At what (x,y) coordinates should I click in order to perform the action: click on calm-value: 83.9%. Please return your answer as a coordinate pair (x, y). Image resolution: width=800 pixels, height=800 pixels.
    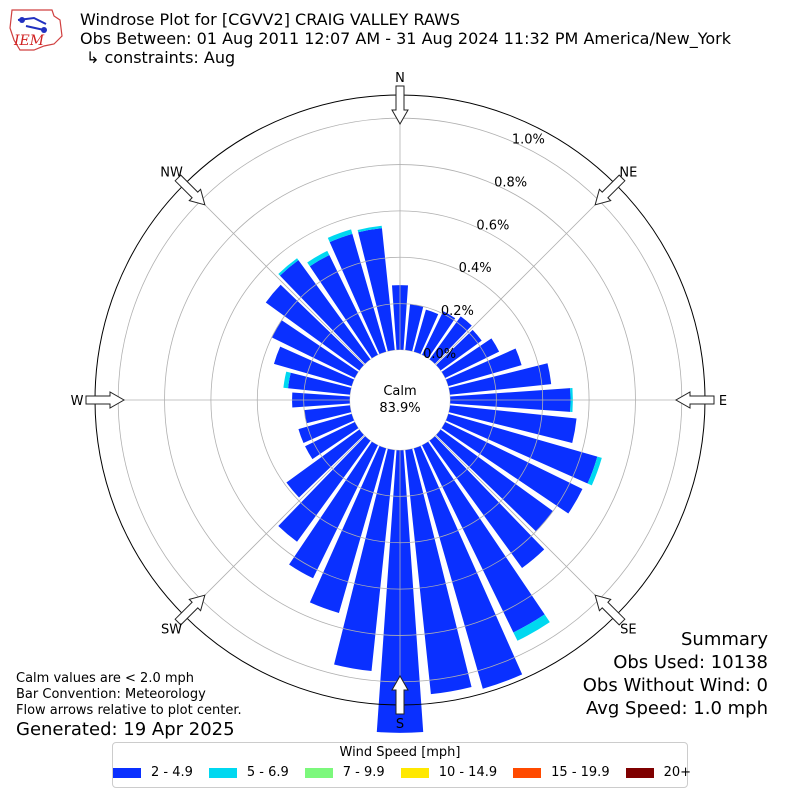
    Looking at the image, I should click on (399, 408).